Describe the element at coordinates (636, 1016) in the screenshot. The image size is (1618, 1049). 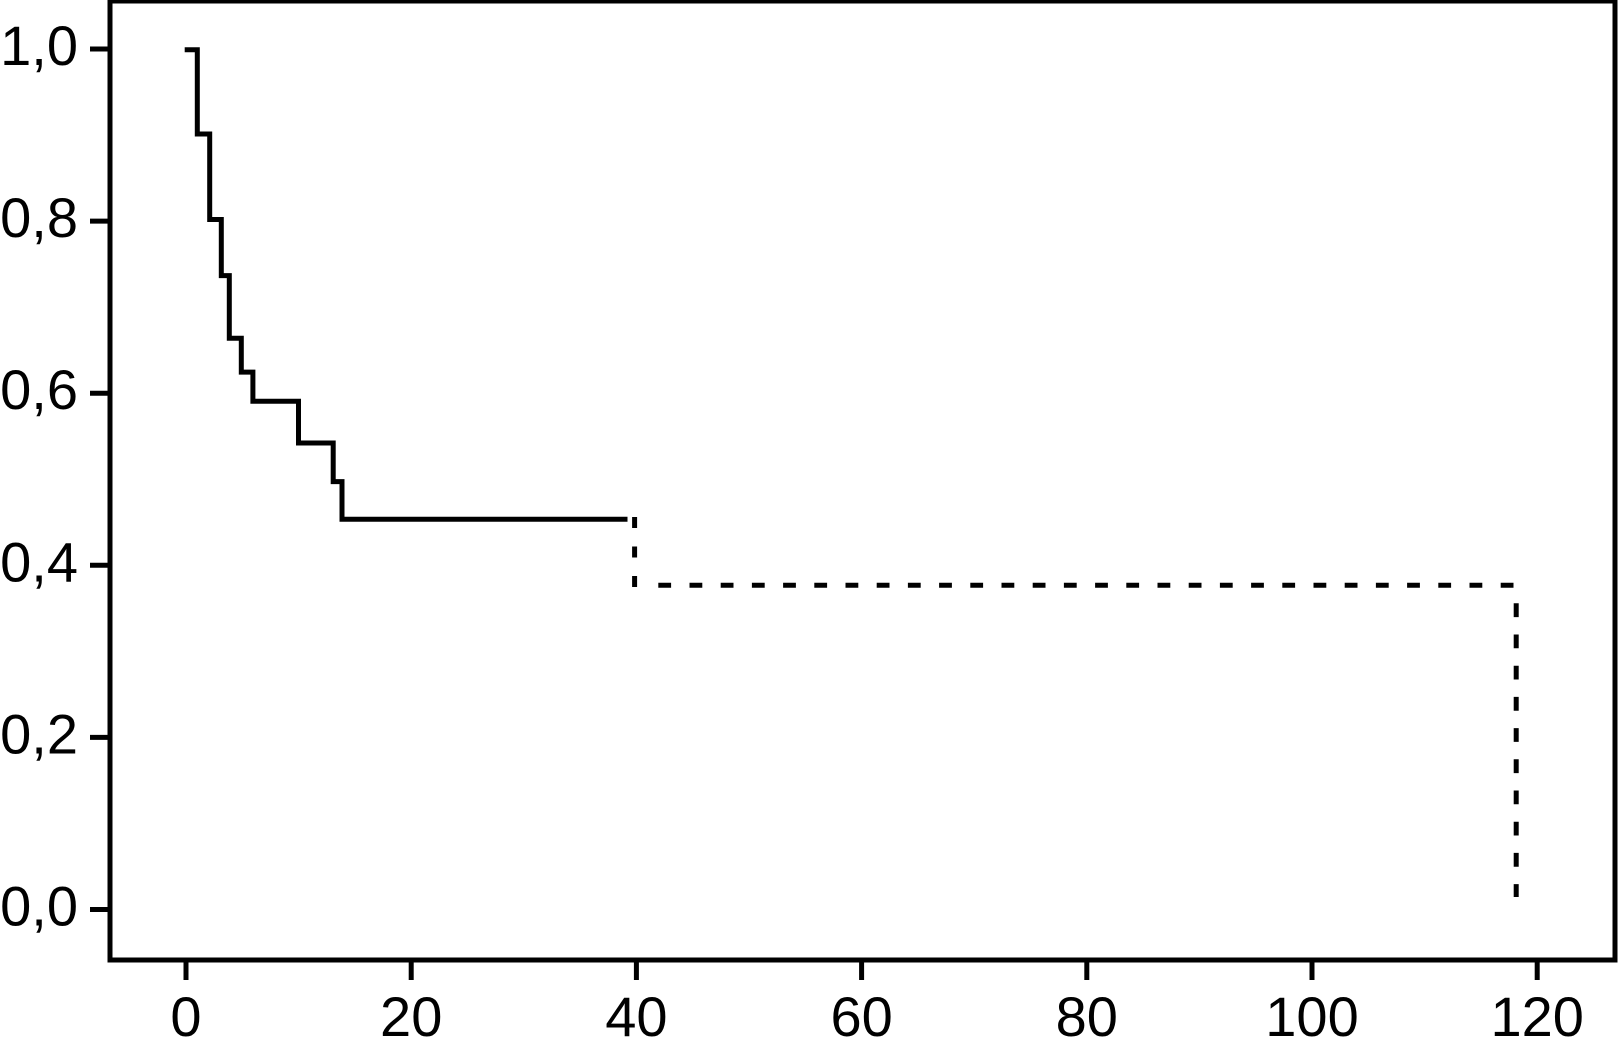
I see `svg-text: 40` at that location.